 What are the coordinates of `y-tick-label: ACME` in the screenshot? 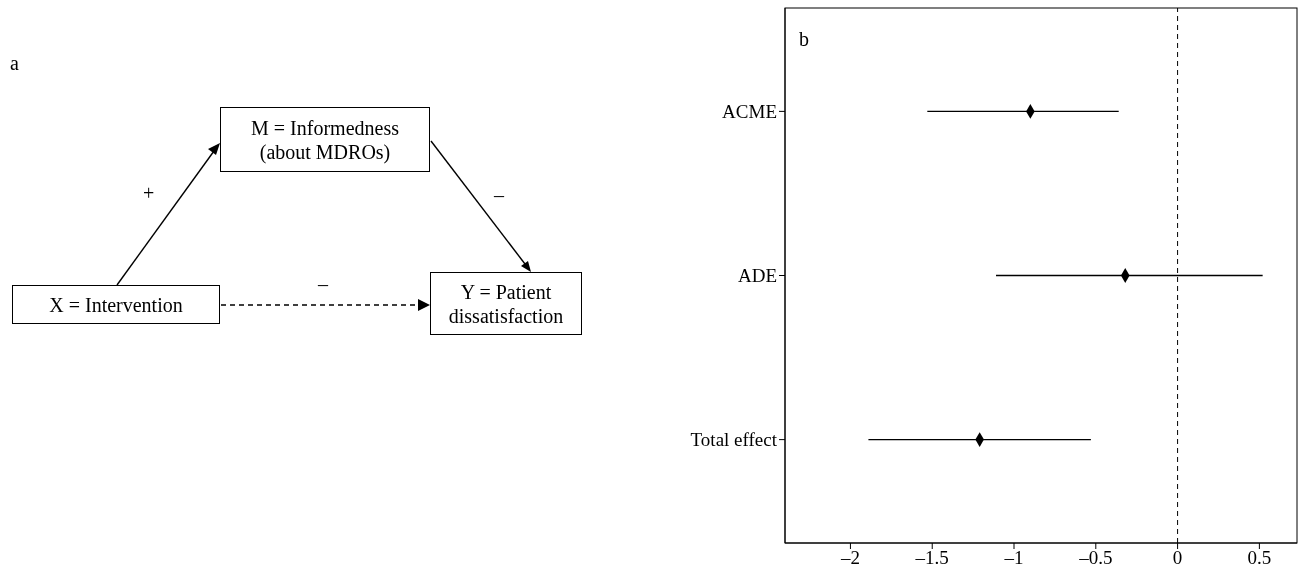 It's located at (749, 112).